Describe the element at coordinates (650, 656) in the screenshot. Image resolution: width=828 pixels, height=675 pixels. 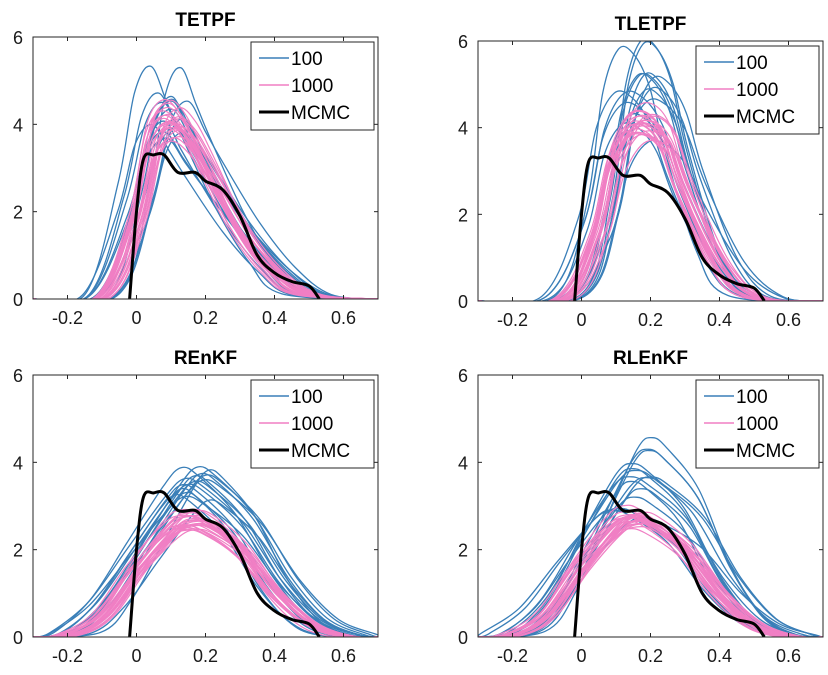
I see `x-tick-label: 0.2` at that location.